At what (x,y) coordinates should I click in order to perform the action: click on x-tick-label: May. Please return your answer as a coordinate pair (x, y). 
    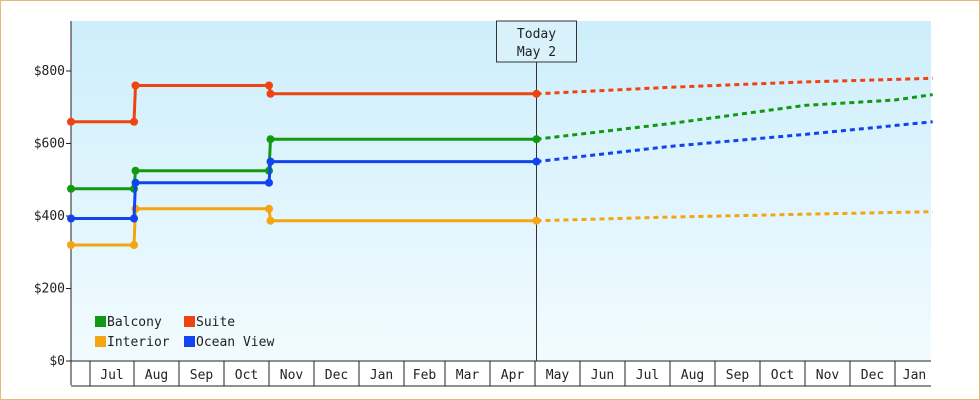
    Looking at the image, I should click on (558, 375).